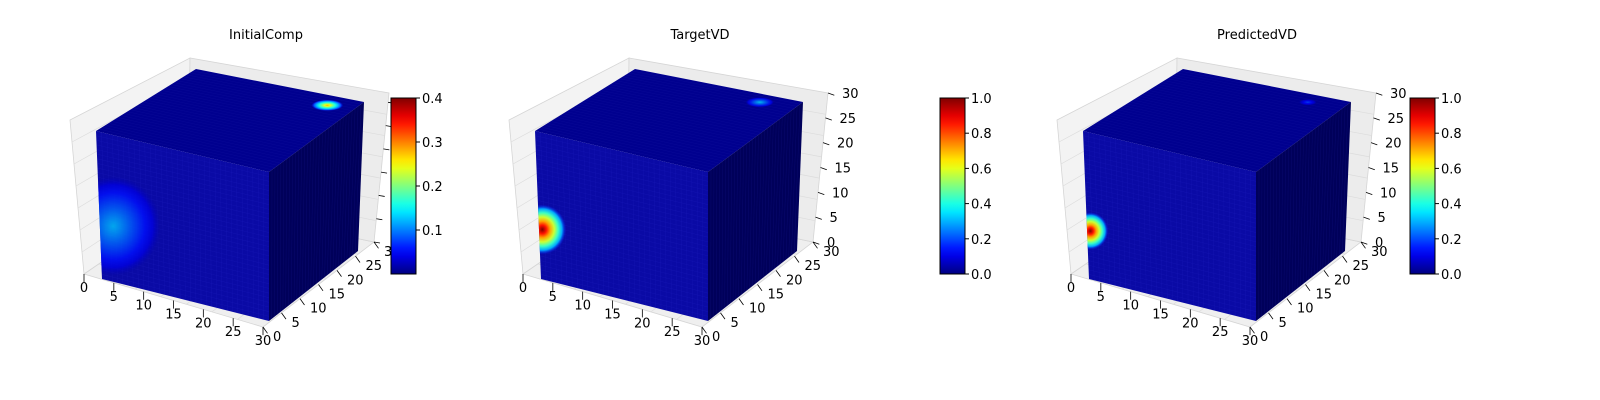 This screenshot has width=1600, height=400. I want to click on z-axis-tick-label: 15, so click(843, 169).